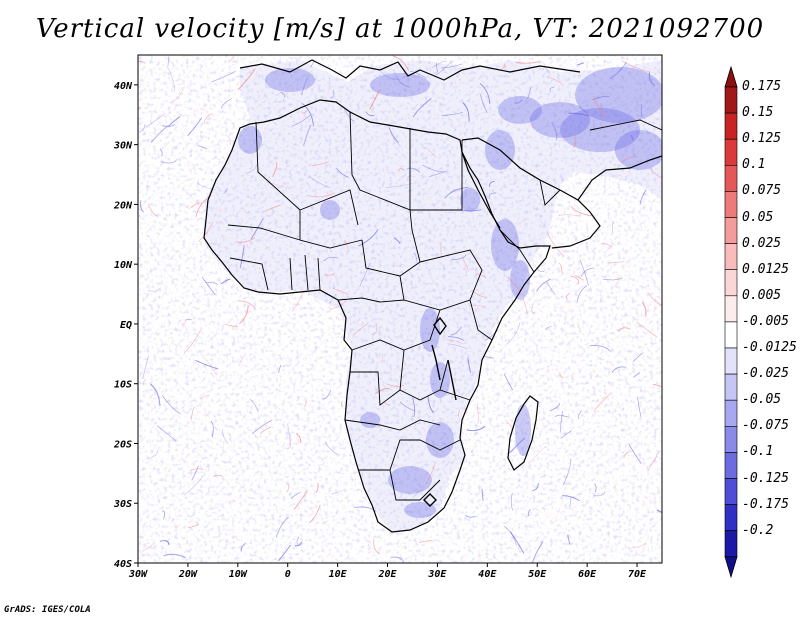 The height and width of the screenshot is (618, 800). What do you see at coordinates (123, 146) in the screenshot?
I see `lat-tick-label: 30N` at bounding box center [123, 146].